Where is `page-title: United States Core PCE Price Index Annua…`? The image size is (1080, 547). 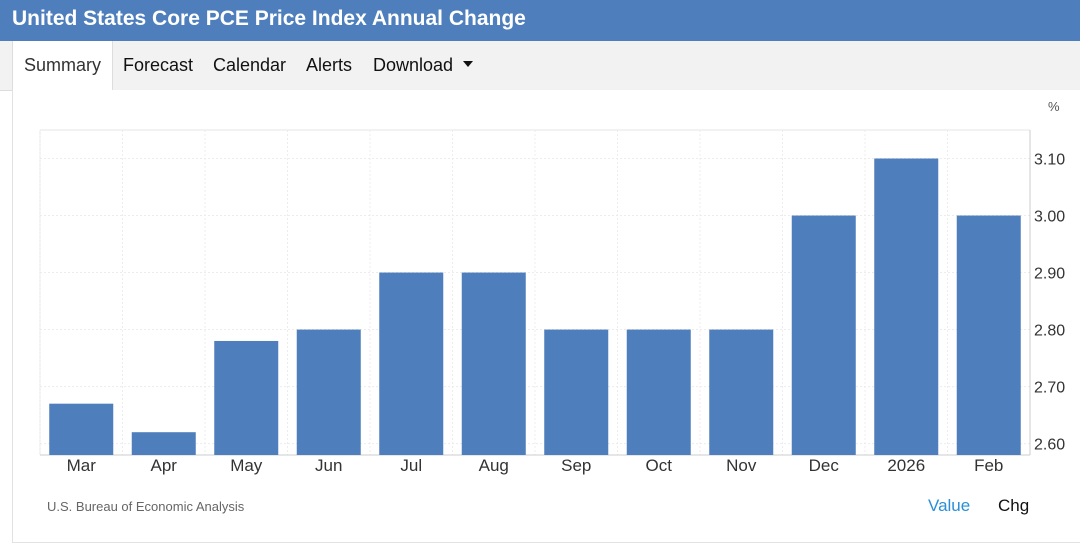 page-title: United States Core PCE Price Index Annua… is located at coordinates (269, 18).